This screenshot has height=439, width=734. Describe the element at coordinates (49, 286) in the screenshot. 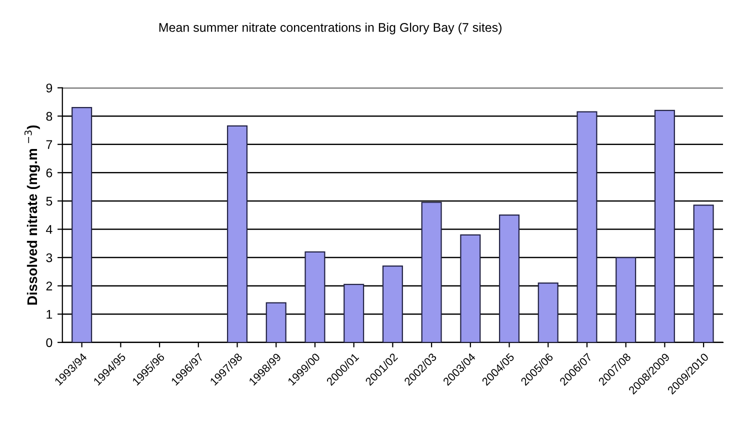

I see `y-tick-label: 2` at that location.